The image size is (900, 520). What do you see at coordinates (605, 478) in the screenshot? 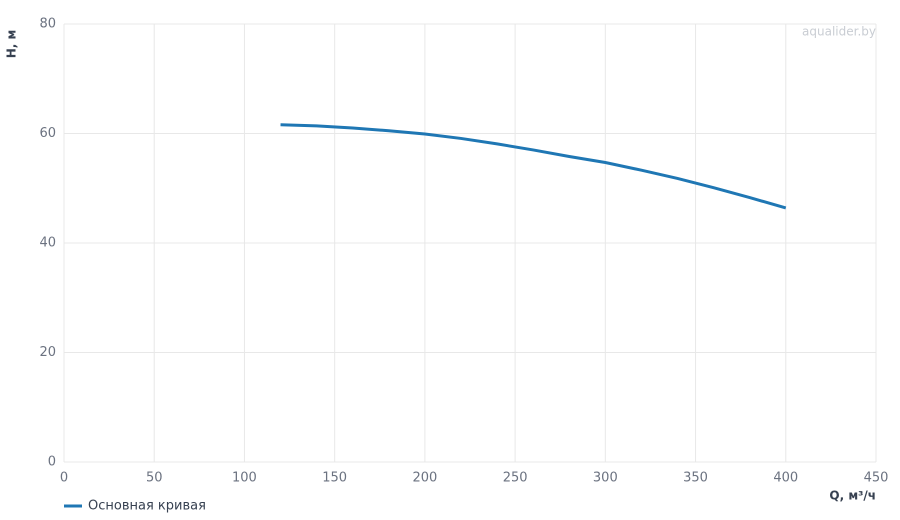
I see `x-tick-label: 300` at bounding box center [605, 478].